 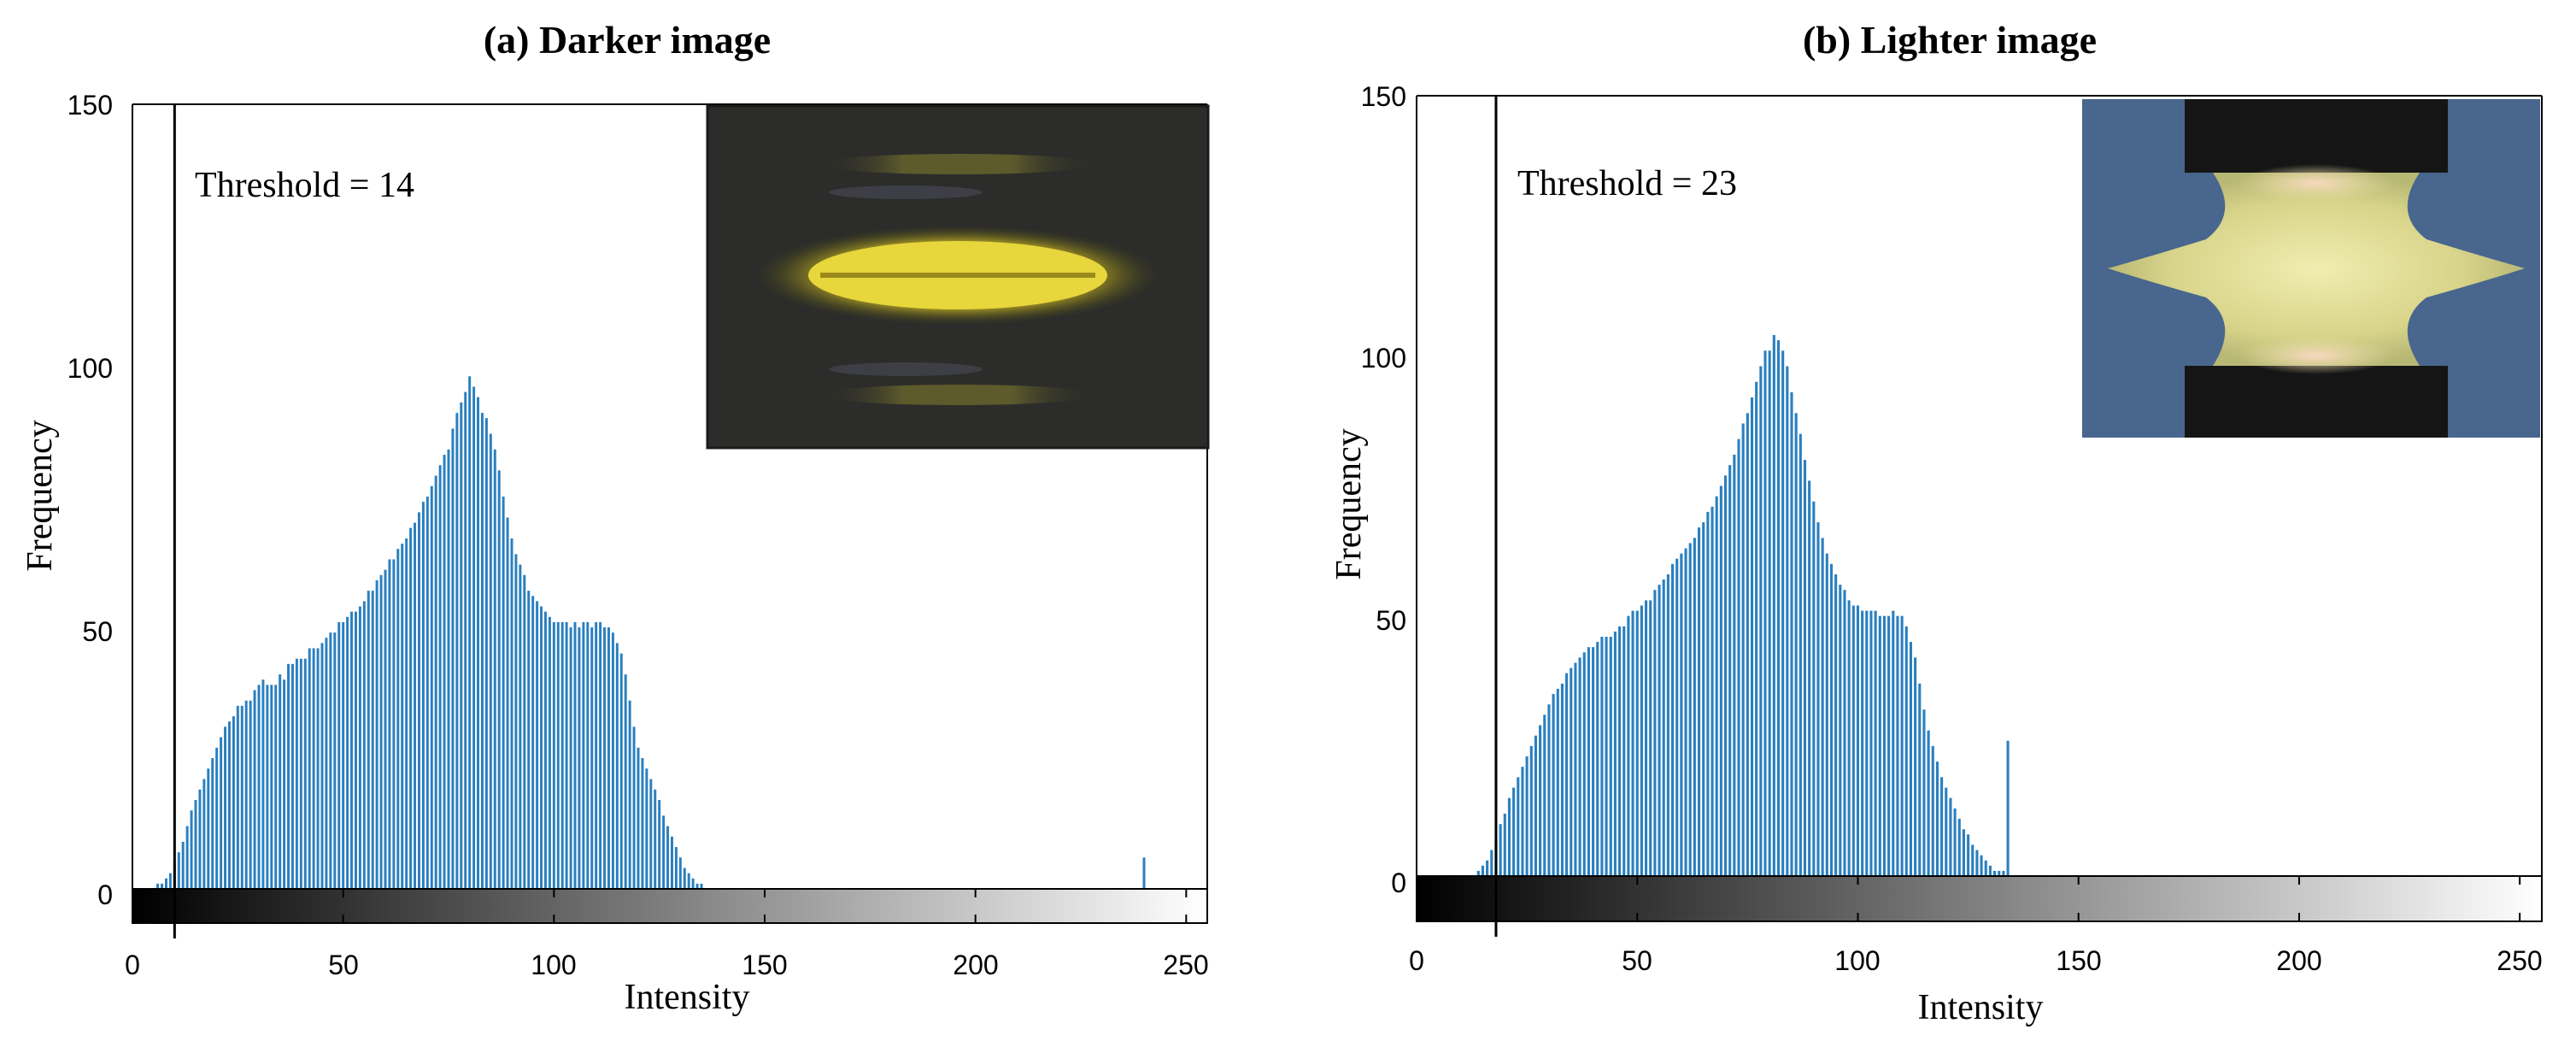 I want to click on x-axis-label: Intensity, so click(x=1981, y=1008).